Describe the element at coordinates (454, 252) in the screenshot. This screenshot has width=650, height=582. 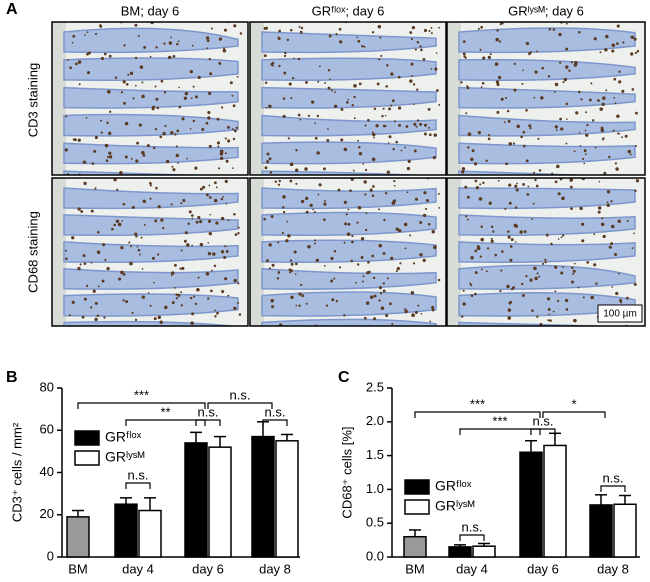
I see `muscle` at that location.